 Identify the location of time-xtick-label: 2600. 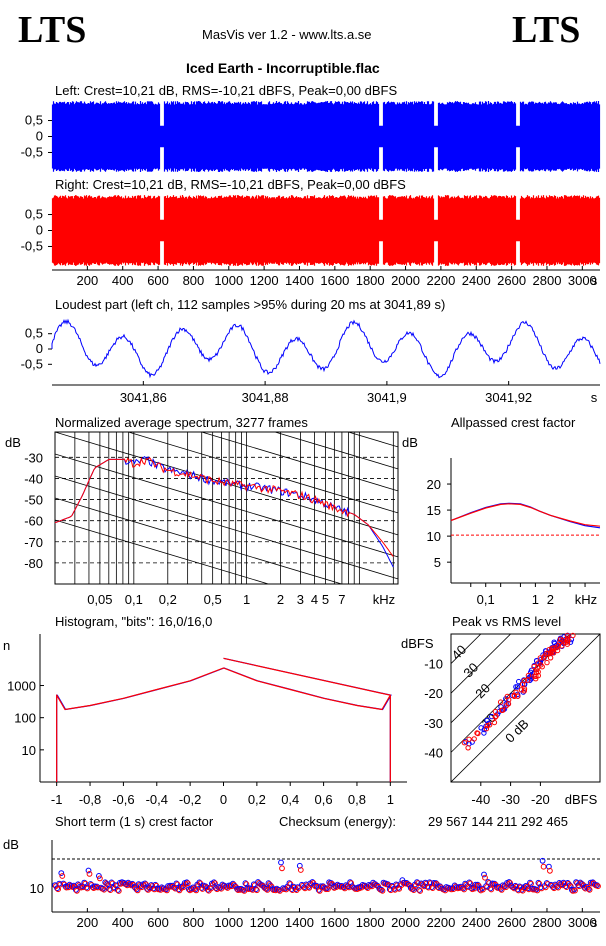
(511, 280).